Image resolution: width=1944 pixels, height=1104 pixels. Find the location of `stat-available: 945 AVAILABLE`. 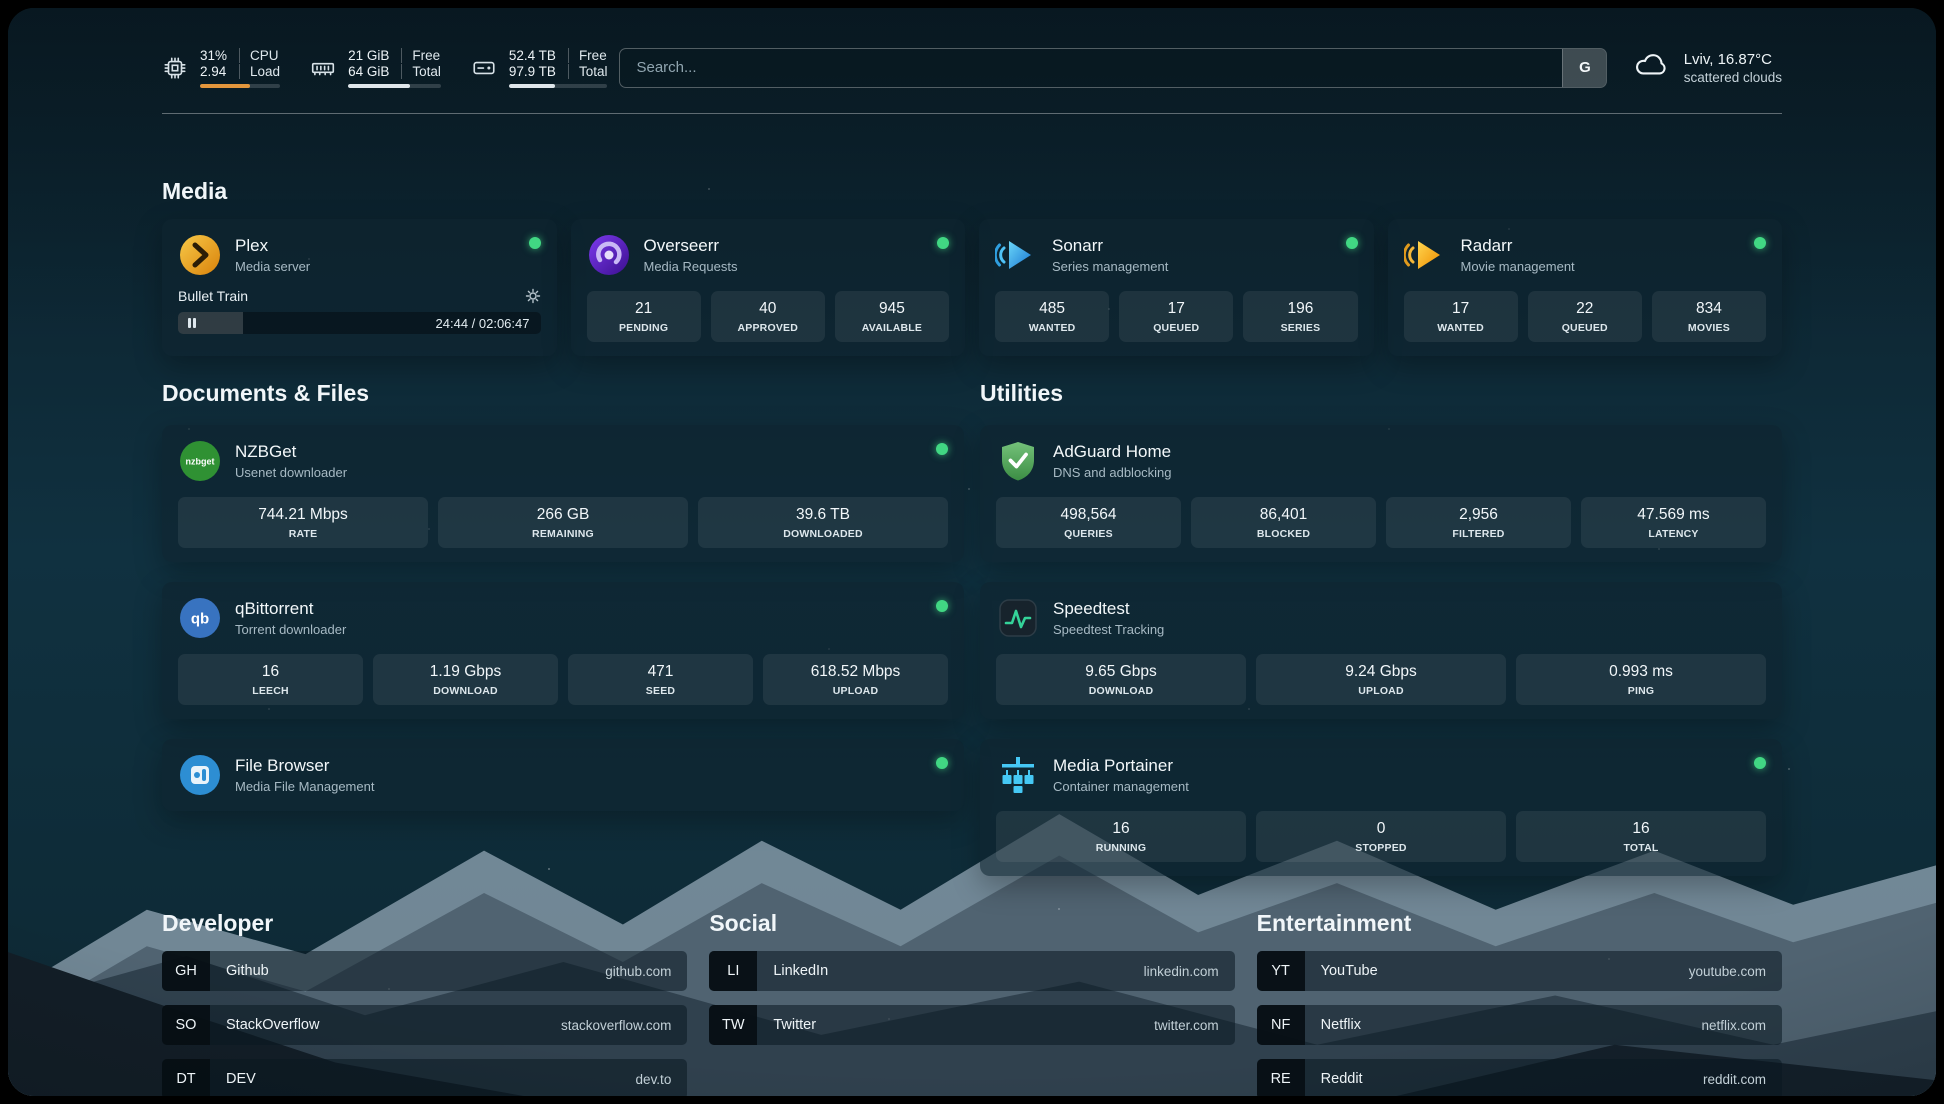

stat-available: 945 AVAILABLE is located at coordinates (892, 316).